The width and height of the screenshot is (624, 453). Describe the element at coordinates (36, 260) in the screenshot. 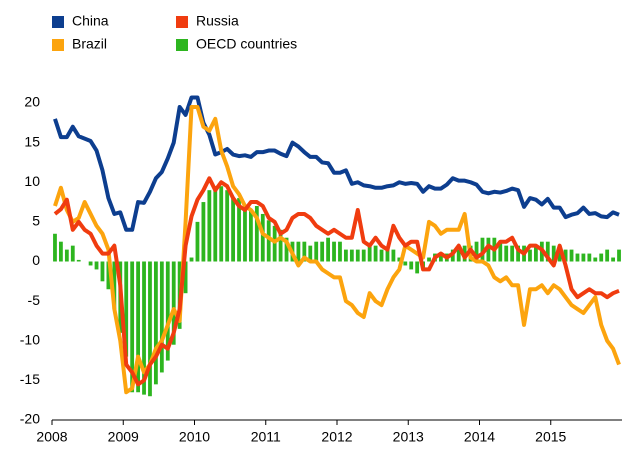

I see `y-tick-label: 0` at that location.